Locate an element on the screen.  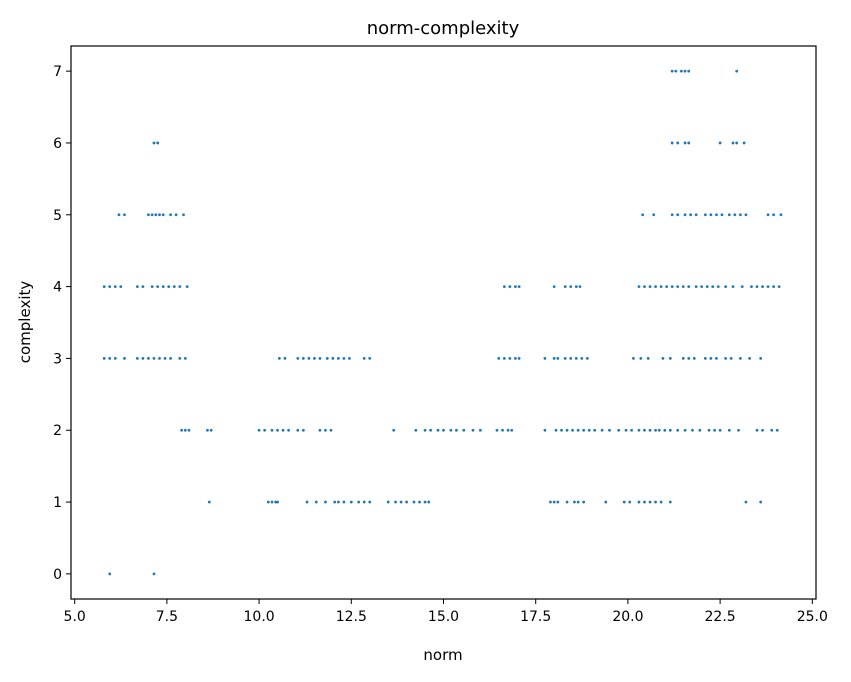
x-tick-label: 22.5 is located at coordinates (720, 617).